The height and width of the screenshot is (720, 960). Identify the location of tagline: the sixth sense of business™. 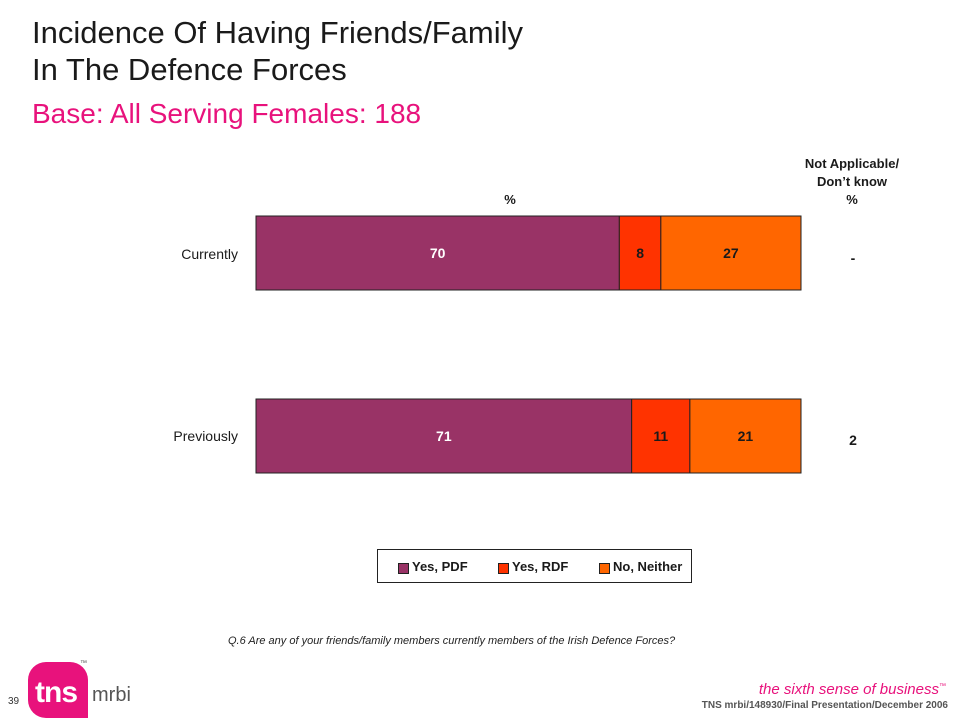
(852, 689).